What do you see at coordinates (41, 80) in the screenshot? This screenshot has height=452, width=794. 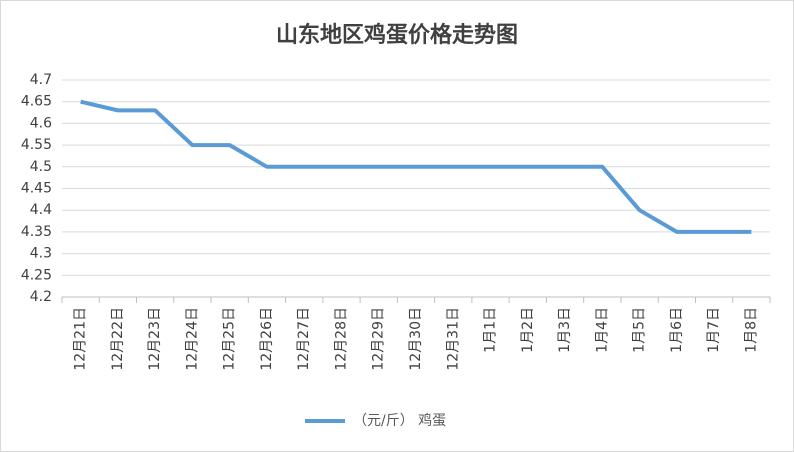 I see `y-tick-label: 4.7` at bounding box center [41, 80].